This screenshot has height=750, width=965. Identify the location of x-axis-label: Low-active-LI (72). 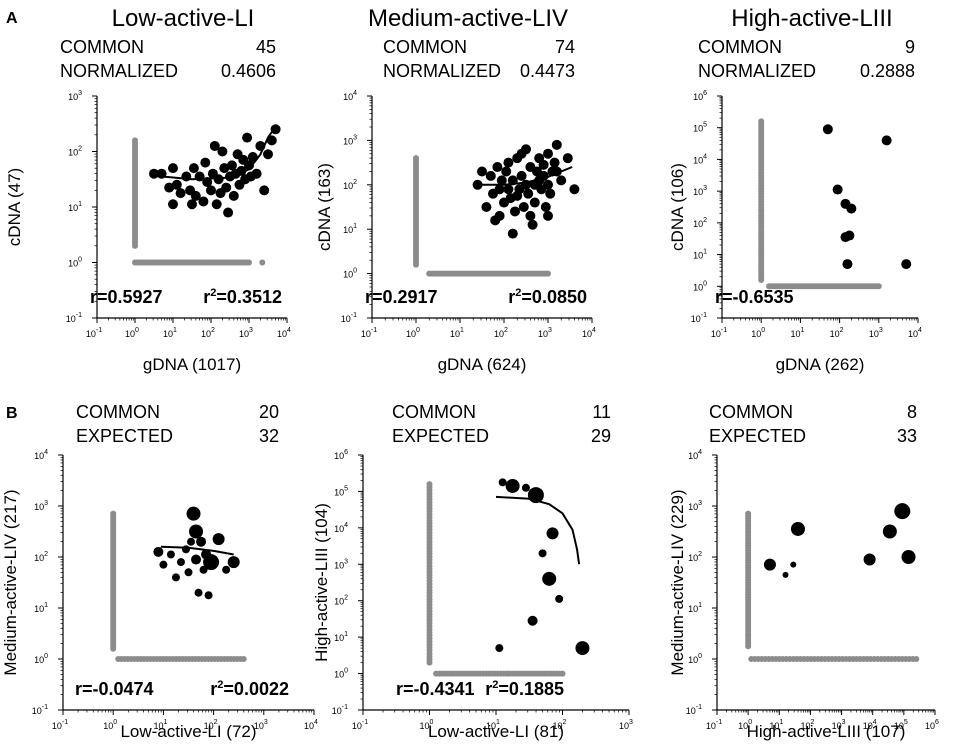
(188, 731).